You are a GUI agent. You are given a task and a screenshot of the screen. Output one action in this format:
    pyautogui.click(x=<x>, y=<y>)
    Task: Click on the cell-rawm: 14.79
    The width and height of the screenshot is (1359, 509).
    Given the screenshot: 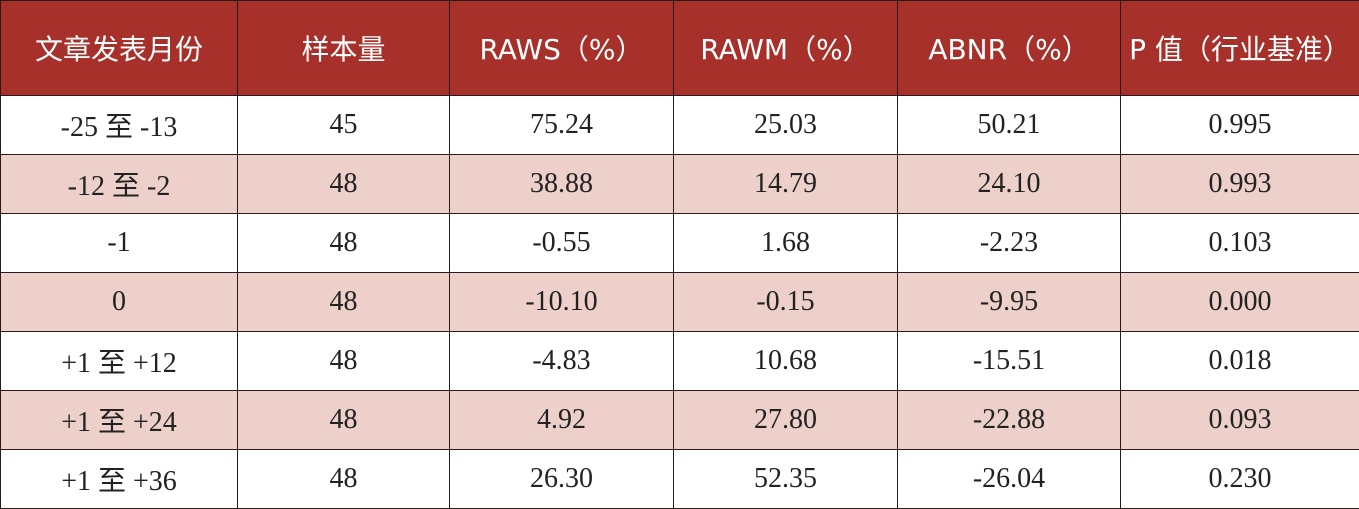 What is the action you would take?
    pyautogui.click(x=785, y=184)
    